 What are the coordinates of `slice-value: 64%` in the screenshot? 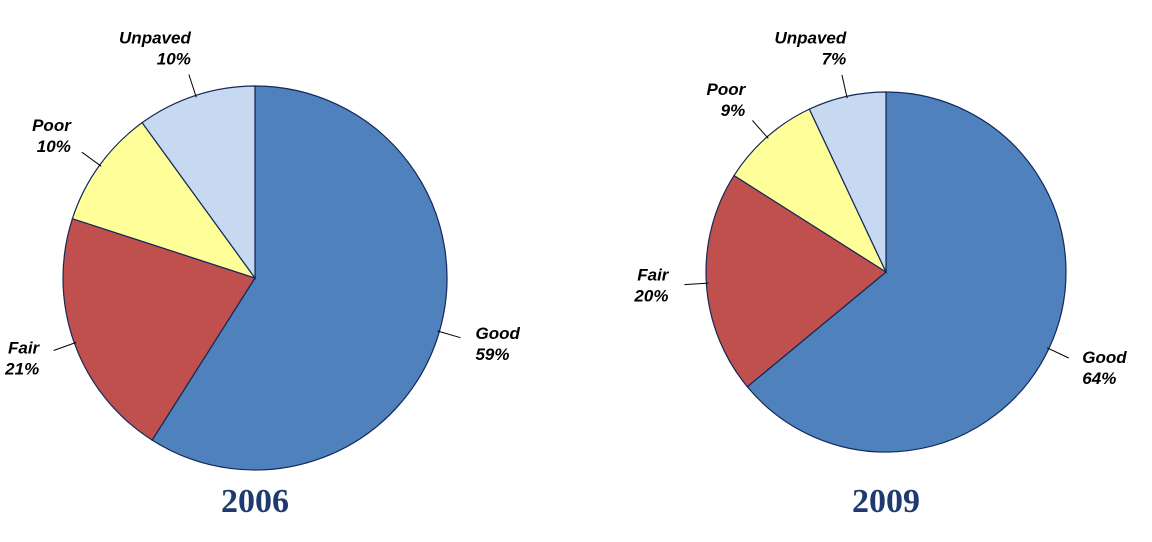 It's located at (1099, 378).